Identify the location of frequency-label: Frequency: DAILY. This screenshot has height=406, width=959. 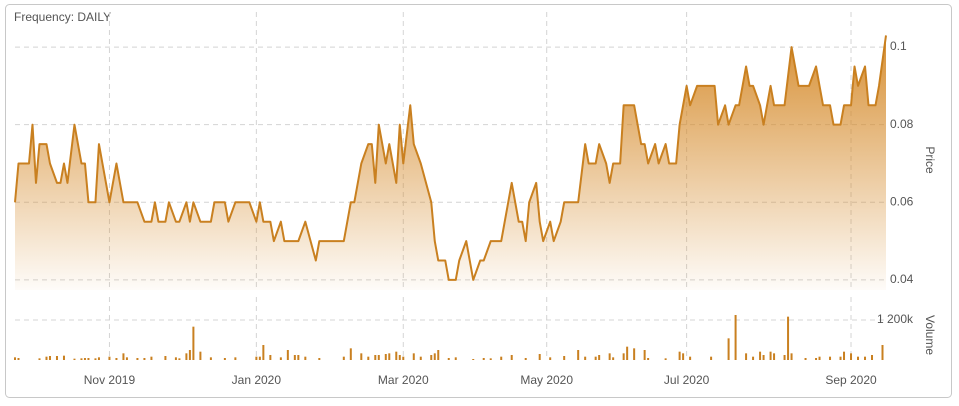
(62, 17).